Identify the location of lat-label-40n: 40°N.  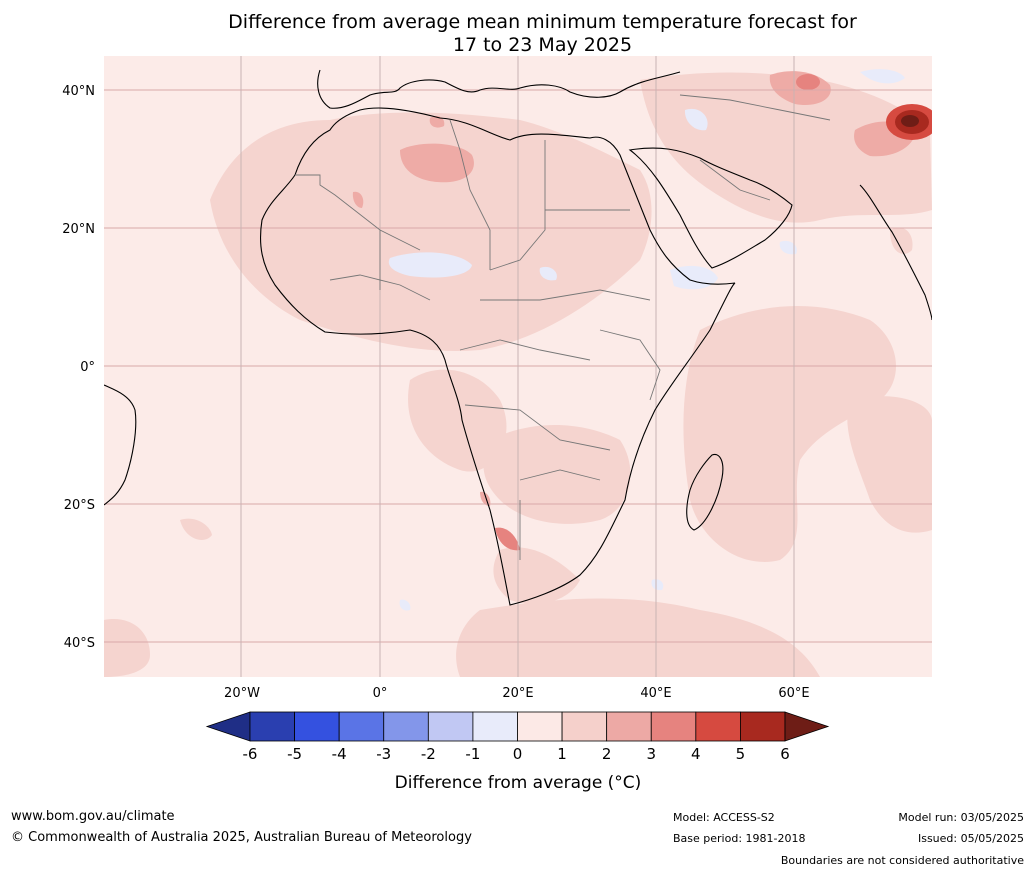
(78, 91).